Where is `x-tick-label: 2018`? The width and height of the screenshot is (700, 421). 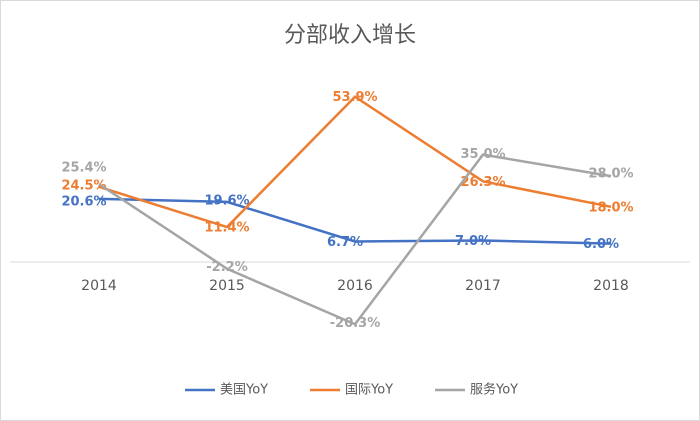
x-tick-label: 2018 is located at coordinates (611, 286).